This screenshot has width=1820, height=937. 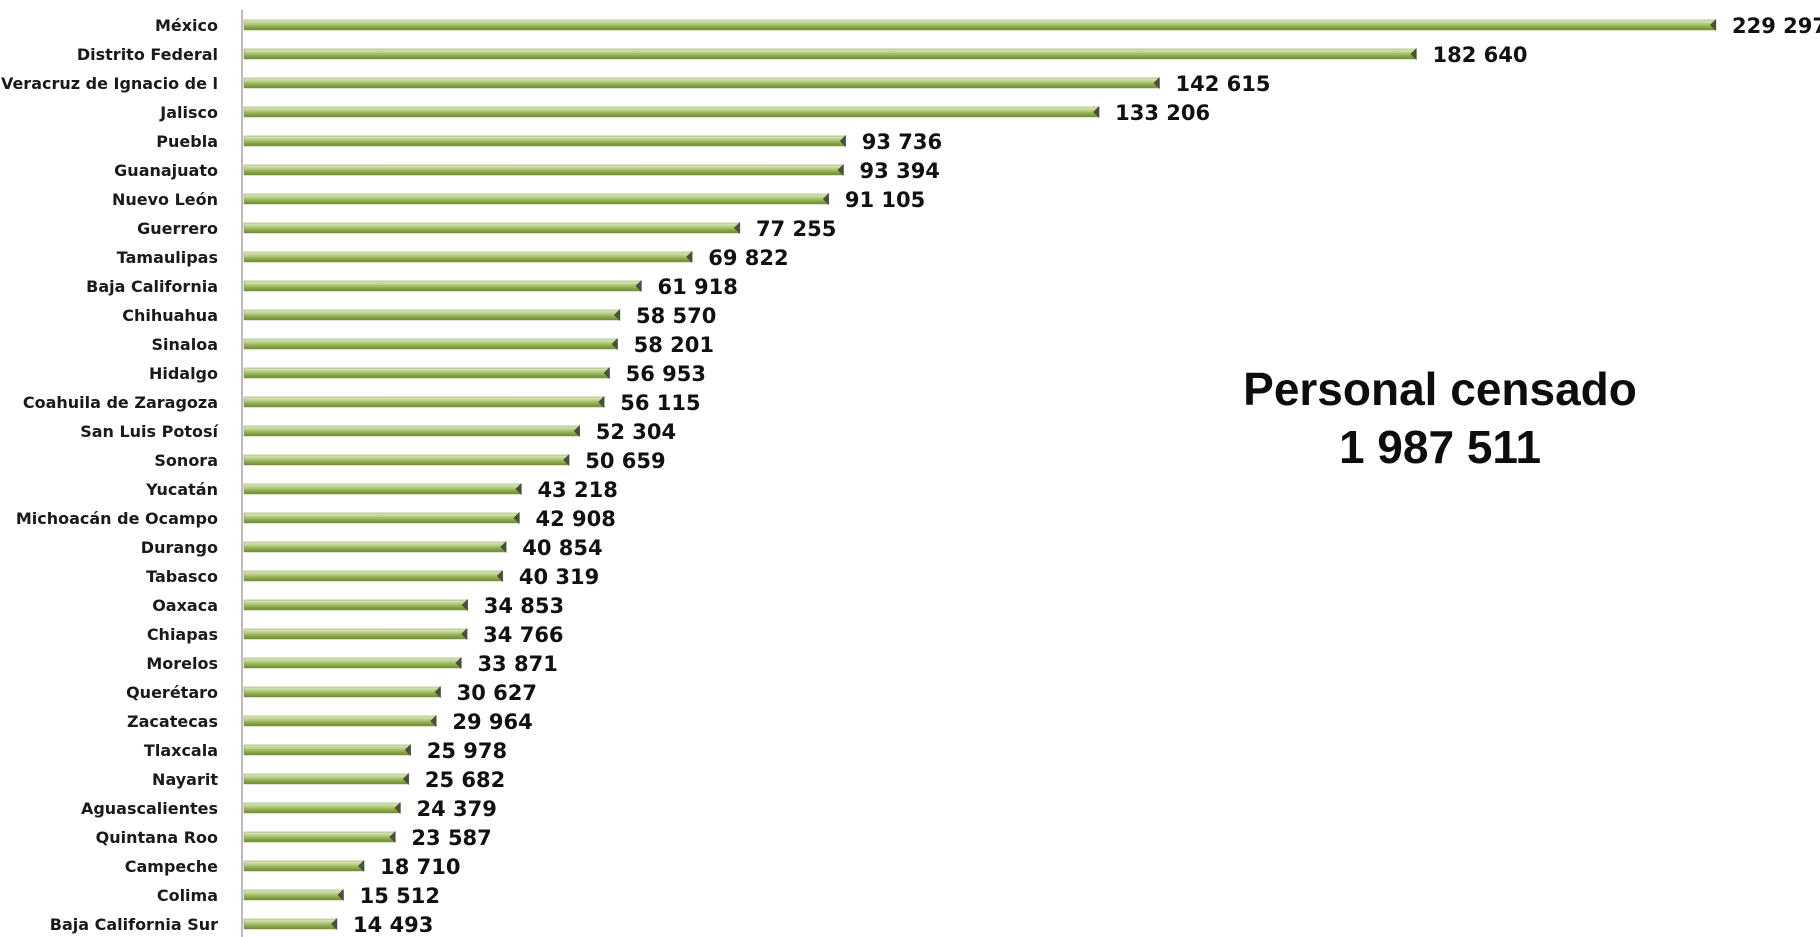 What do you see at coordinates (885, 200) in the screenshot?
I see `data-label: 91 105` at bounding box center [885, 200].